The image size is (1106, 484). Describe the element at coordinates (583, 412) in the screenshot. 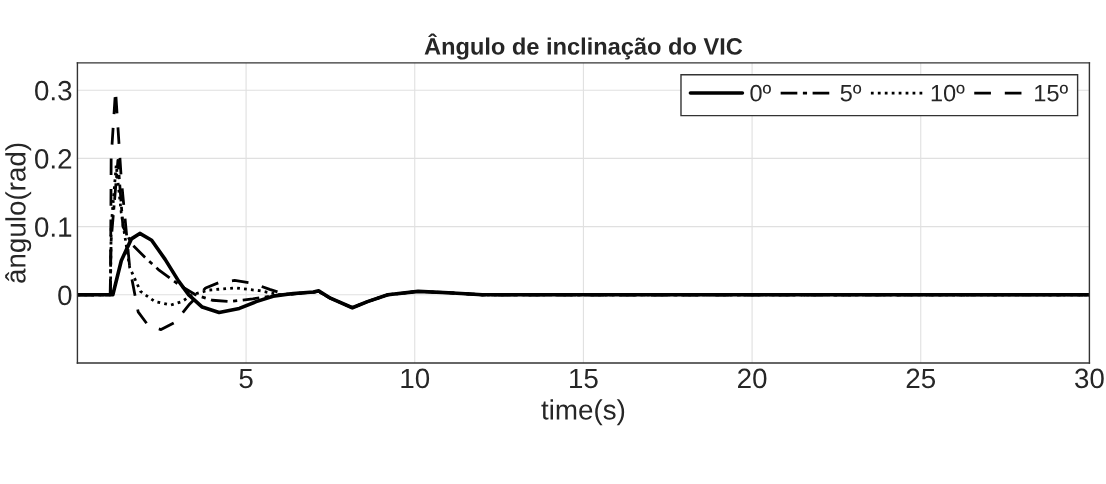

I see `x-axis-title: time(s)` at that location.